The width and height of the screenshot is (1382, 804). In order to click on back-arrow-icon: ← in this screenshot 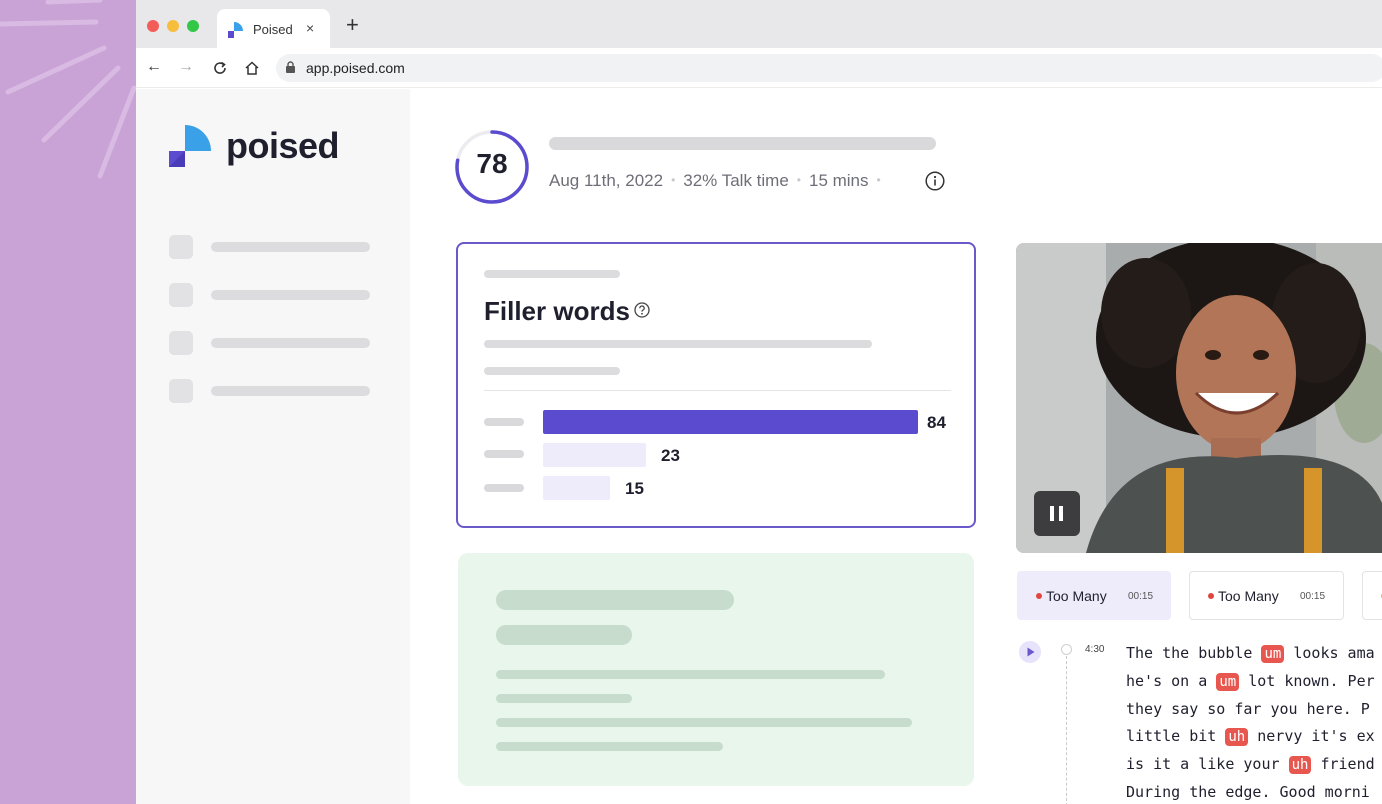, I will do `click(154, 66)`.